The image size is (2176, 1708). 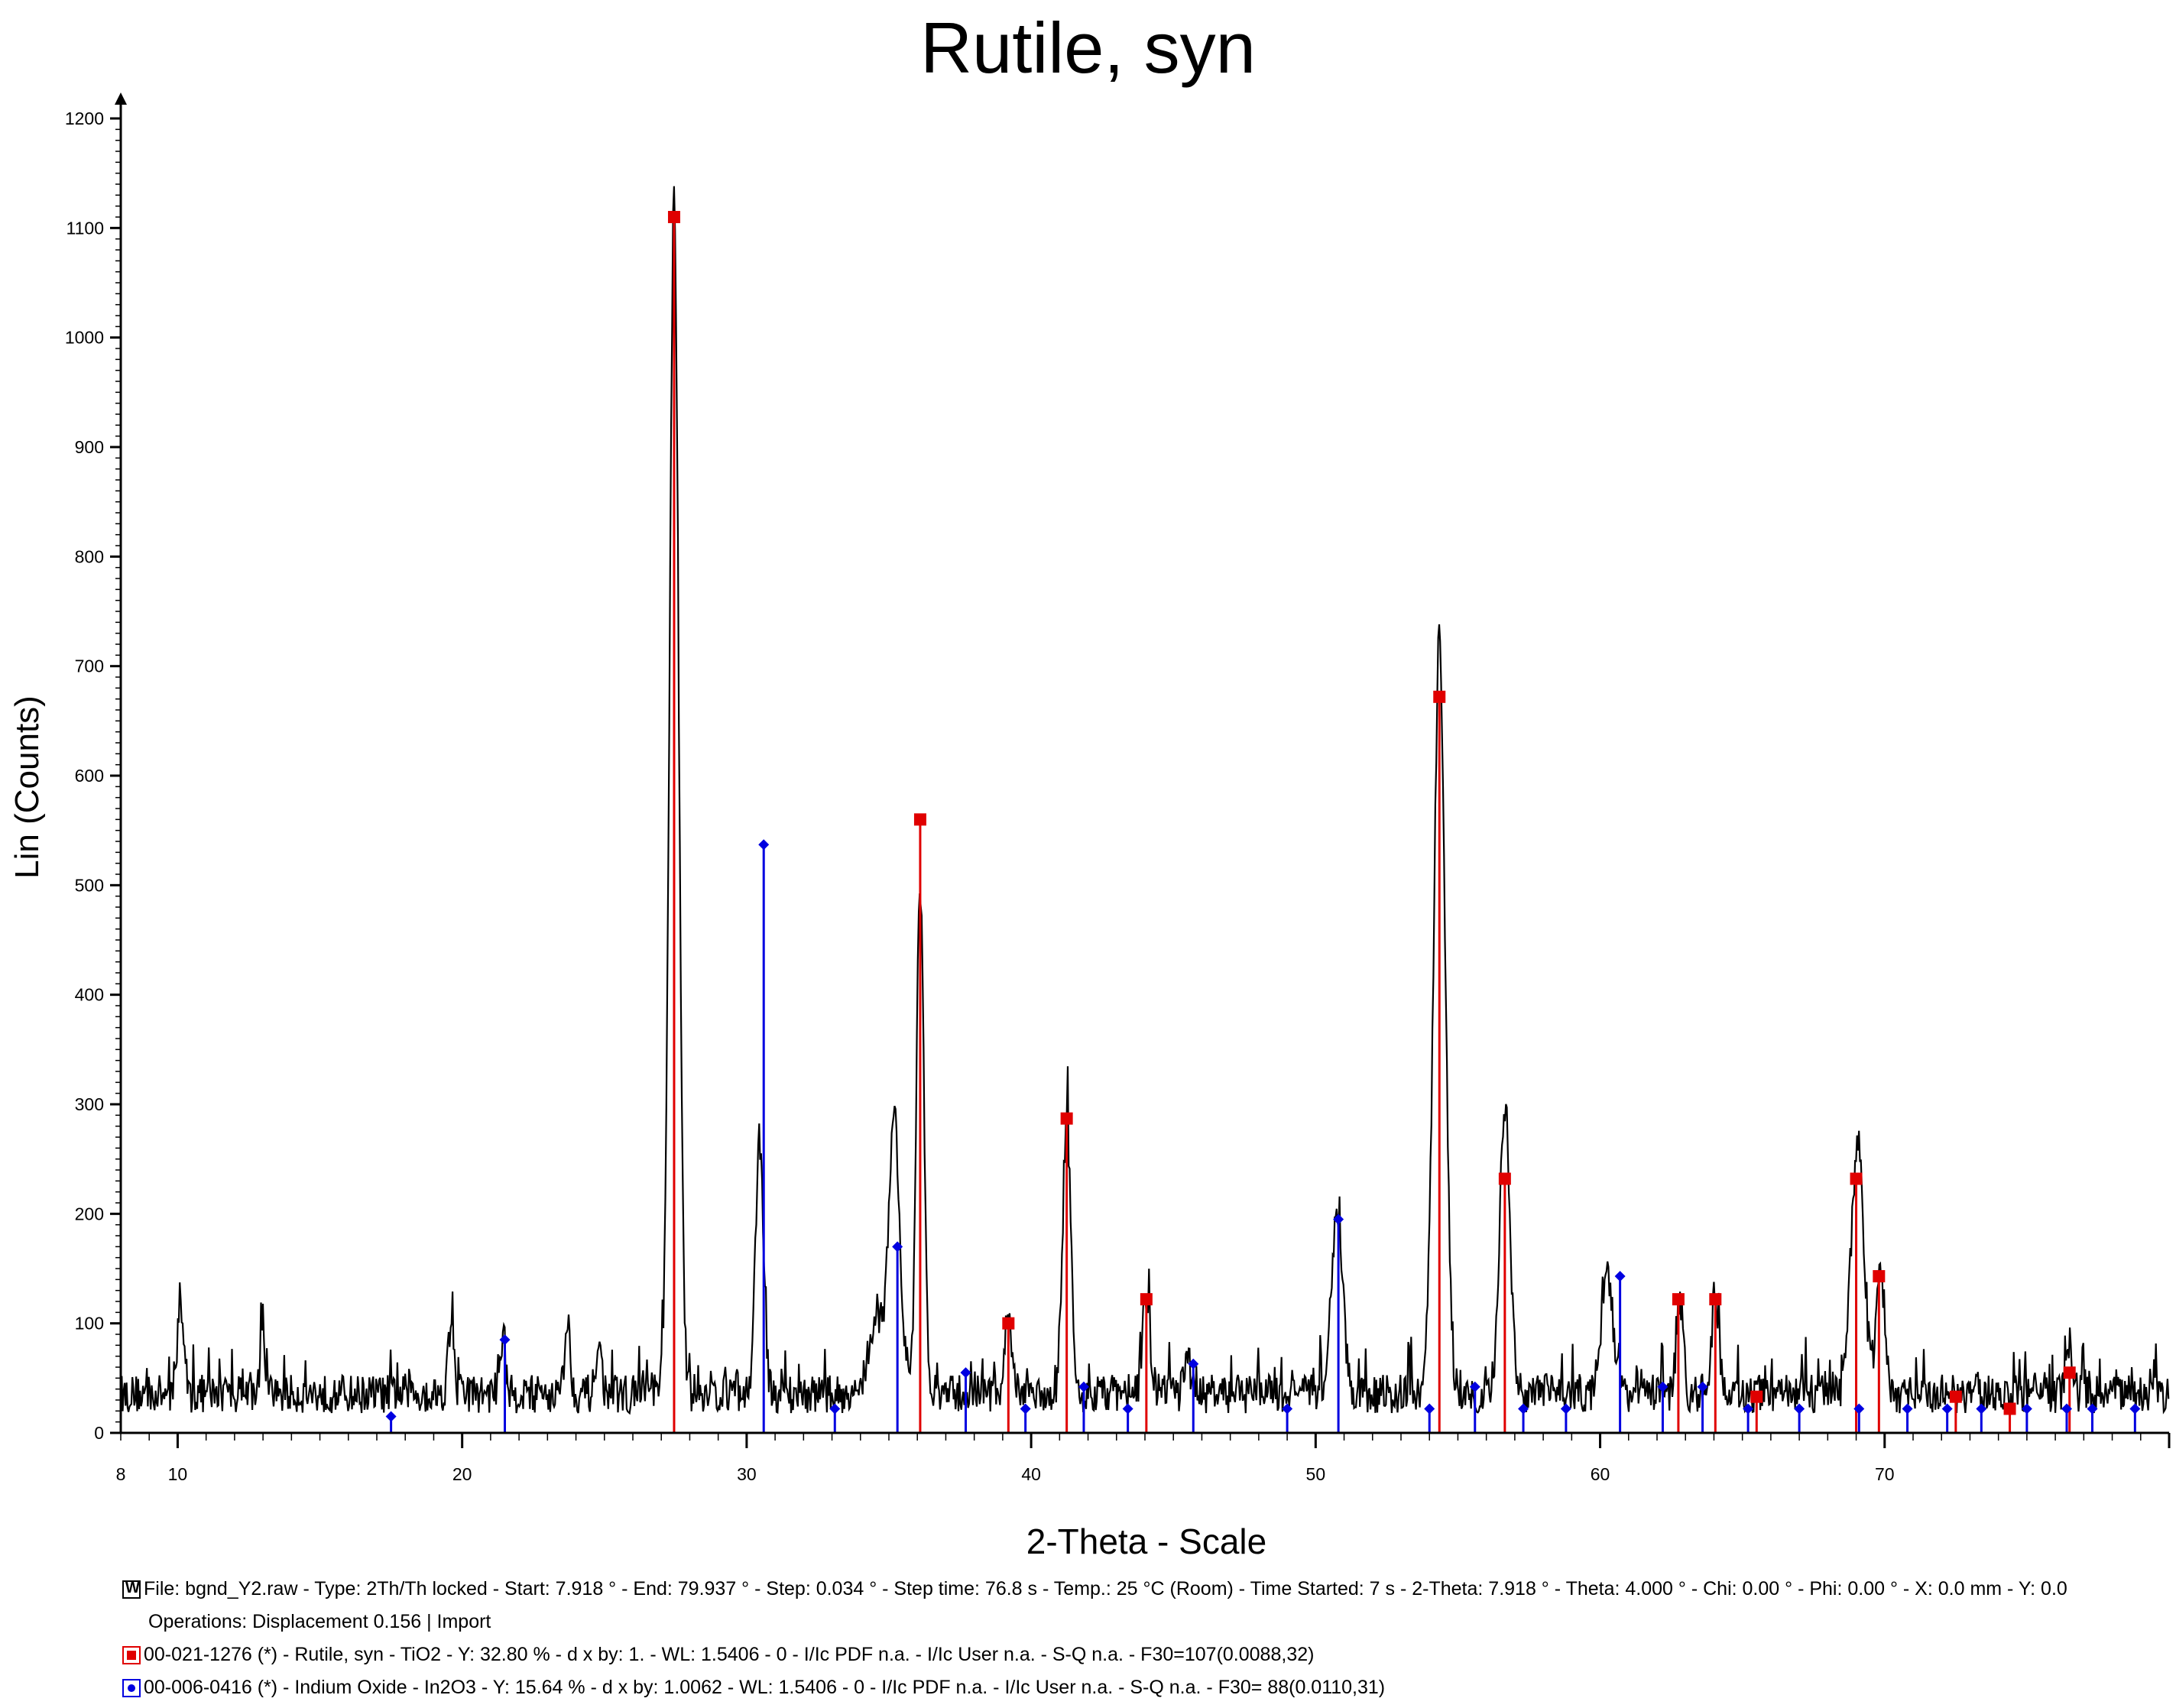 I want to click on y-tick-label: 700, so click(x=89, y=666).